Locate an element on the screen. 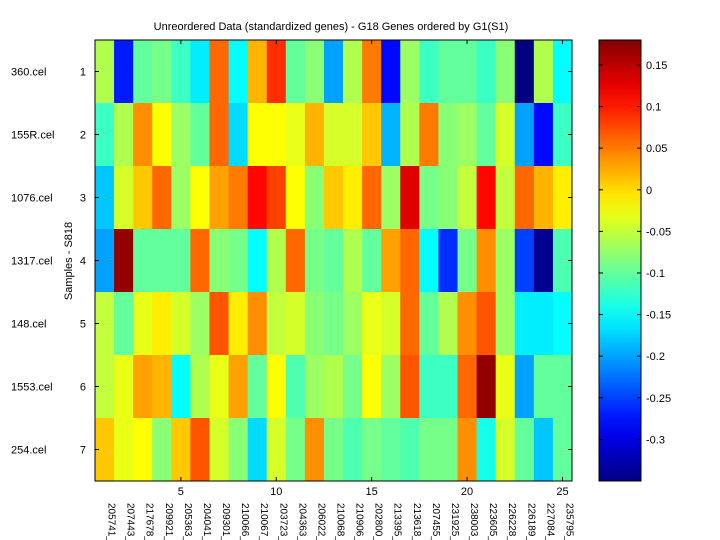  row-number-label: 1 is located at coordinates (83, 73).